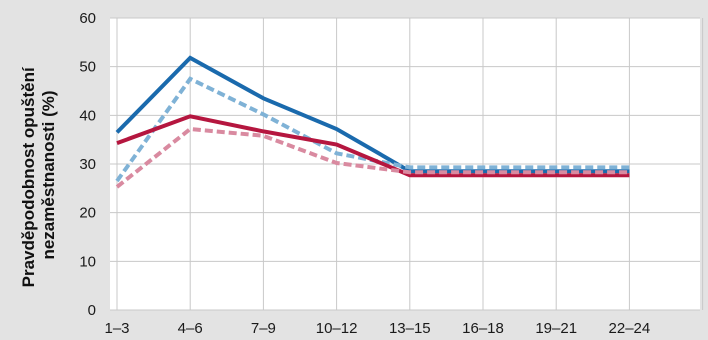 The height and width of the screenshot is (340, 708). Describe the element at coordinates (190, 328) in the screenshot. I see `x-tick-label: 4–6` at that location.